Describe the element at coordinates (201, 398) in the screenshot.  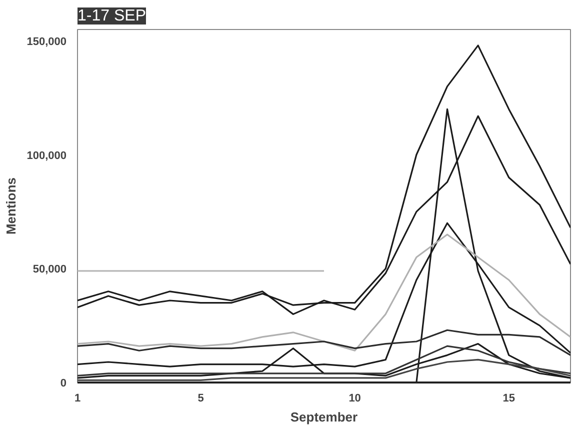
I see `x-tick-label: 5` at that location.